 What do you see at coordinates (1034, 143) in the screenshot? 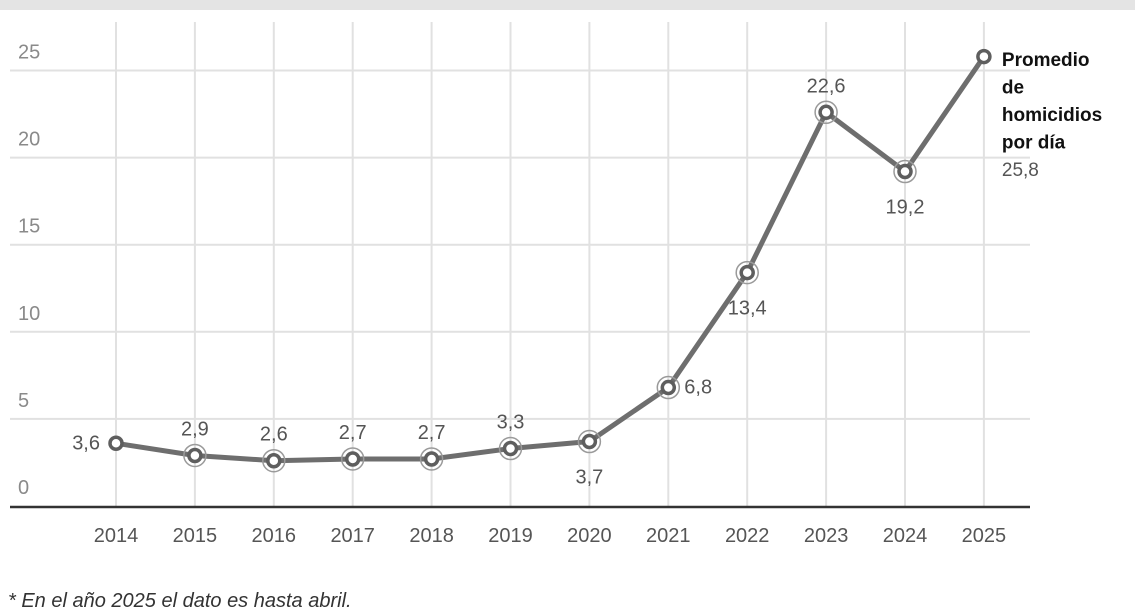
I see `series-name-label: por día` at bounding box center [1034, 143].